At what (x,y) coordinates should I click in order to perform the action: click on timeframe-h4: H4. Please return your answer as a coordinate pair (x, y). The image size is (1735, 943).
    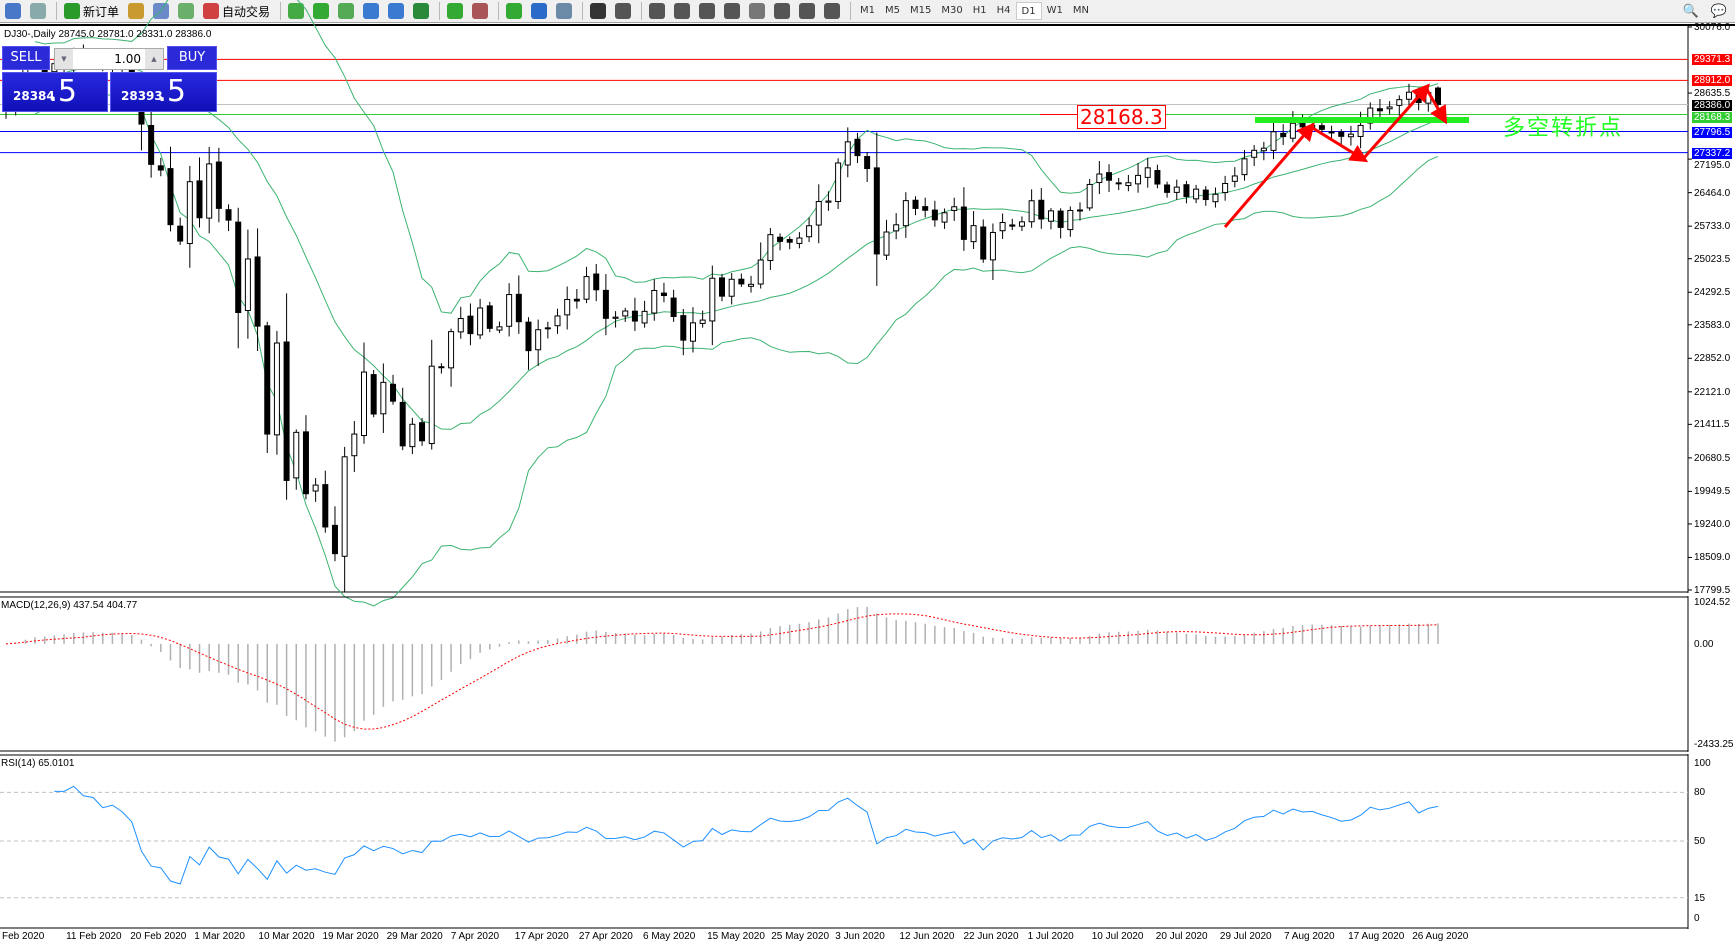
    Looking at the image, I should click on (1003, 10).